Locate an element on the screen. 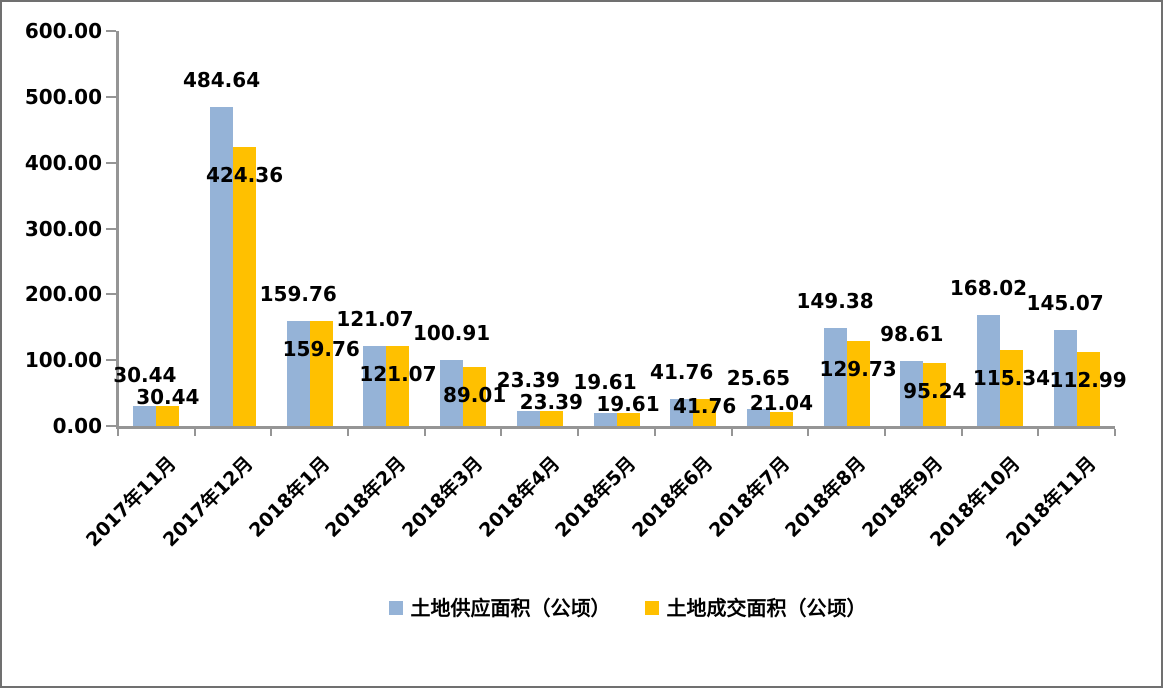 This screenshot has width=1163, height=688. x-axis-category-label: 2018年4月 is located at coordinates (519, 497).